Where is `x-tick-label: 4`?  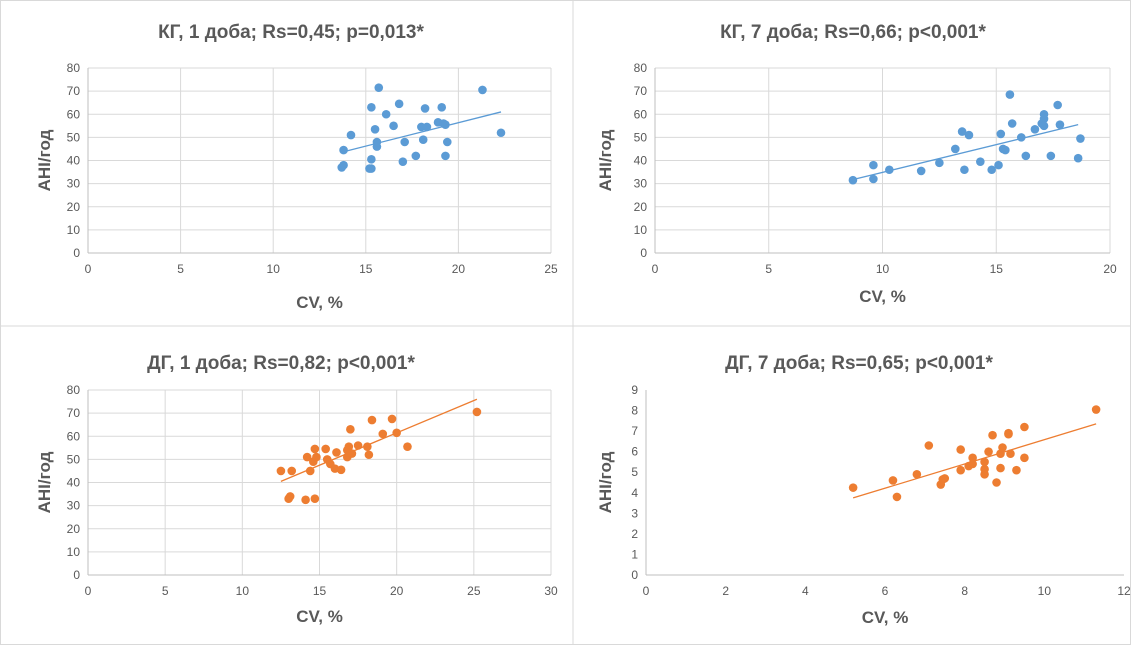 x-tick-label: 4 is located at coordinates (805, 591).